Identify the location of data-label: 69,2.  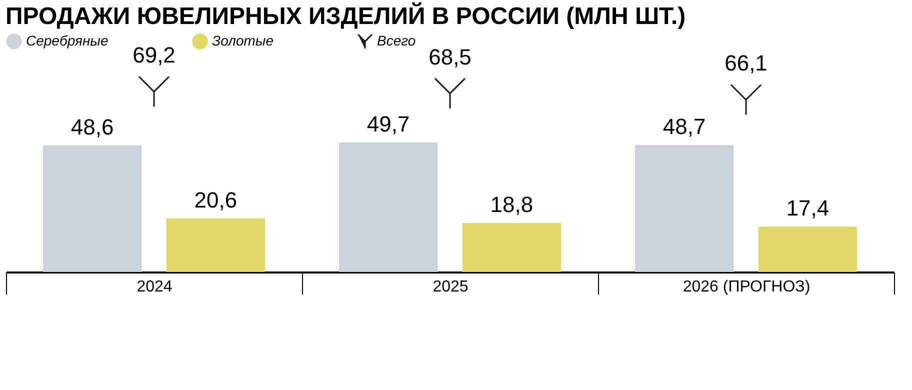
(154, 55).